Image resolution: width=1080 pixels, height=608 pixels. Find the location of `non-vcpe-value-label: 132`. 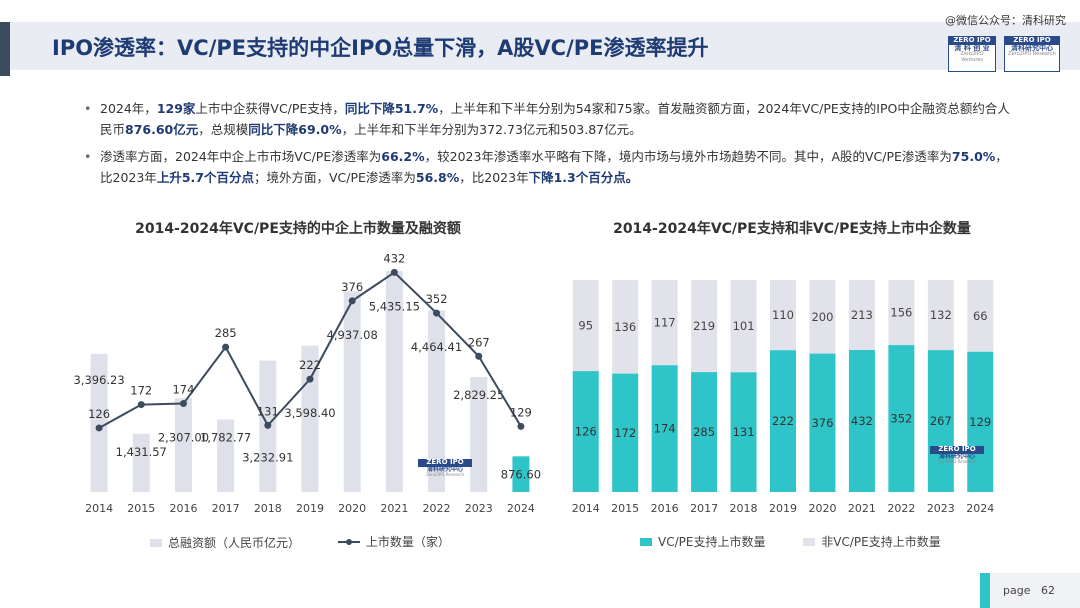

non-vcpe-value-label: 132 is located at coordinates (941, 315).